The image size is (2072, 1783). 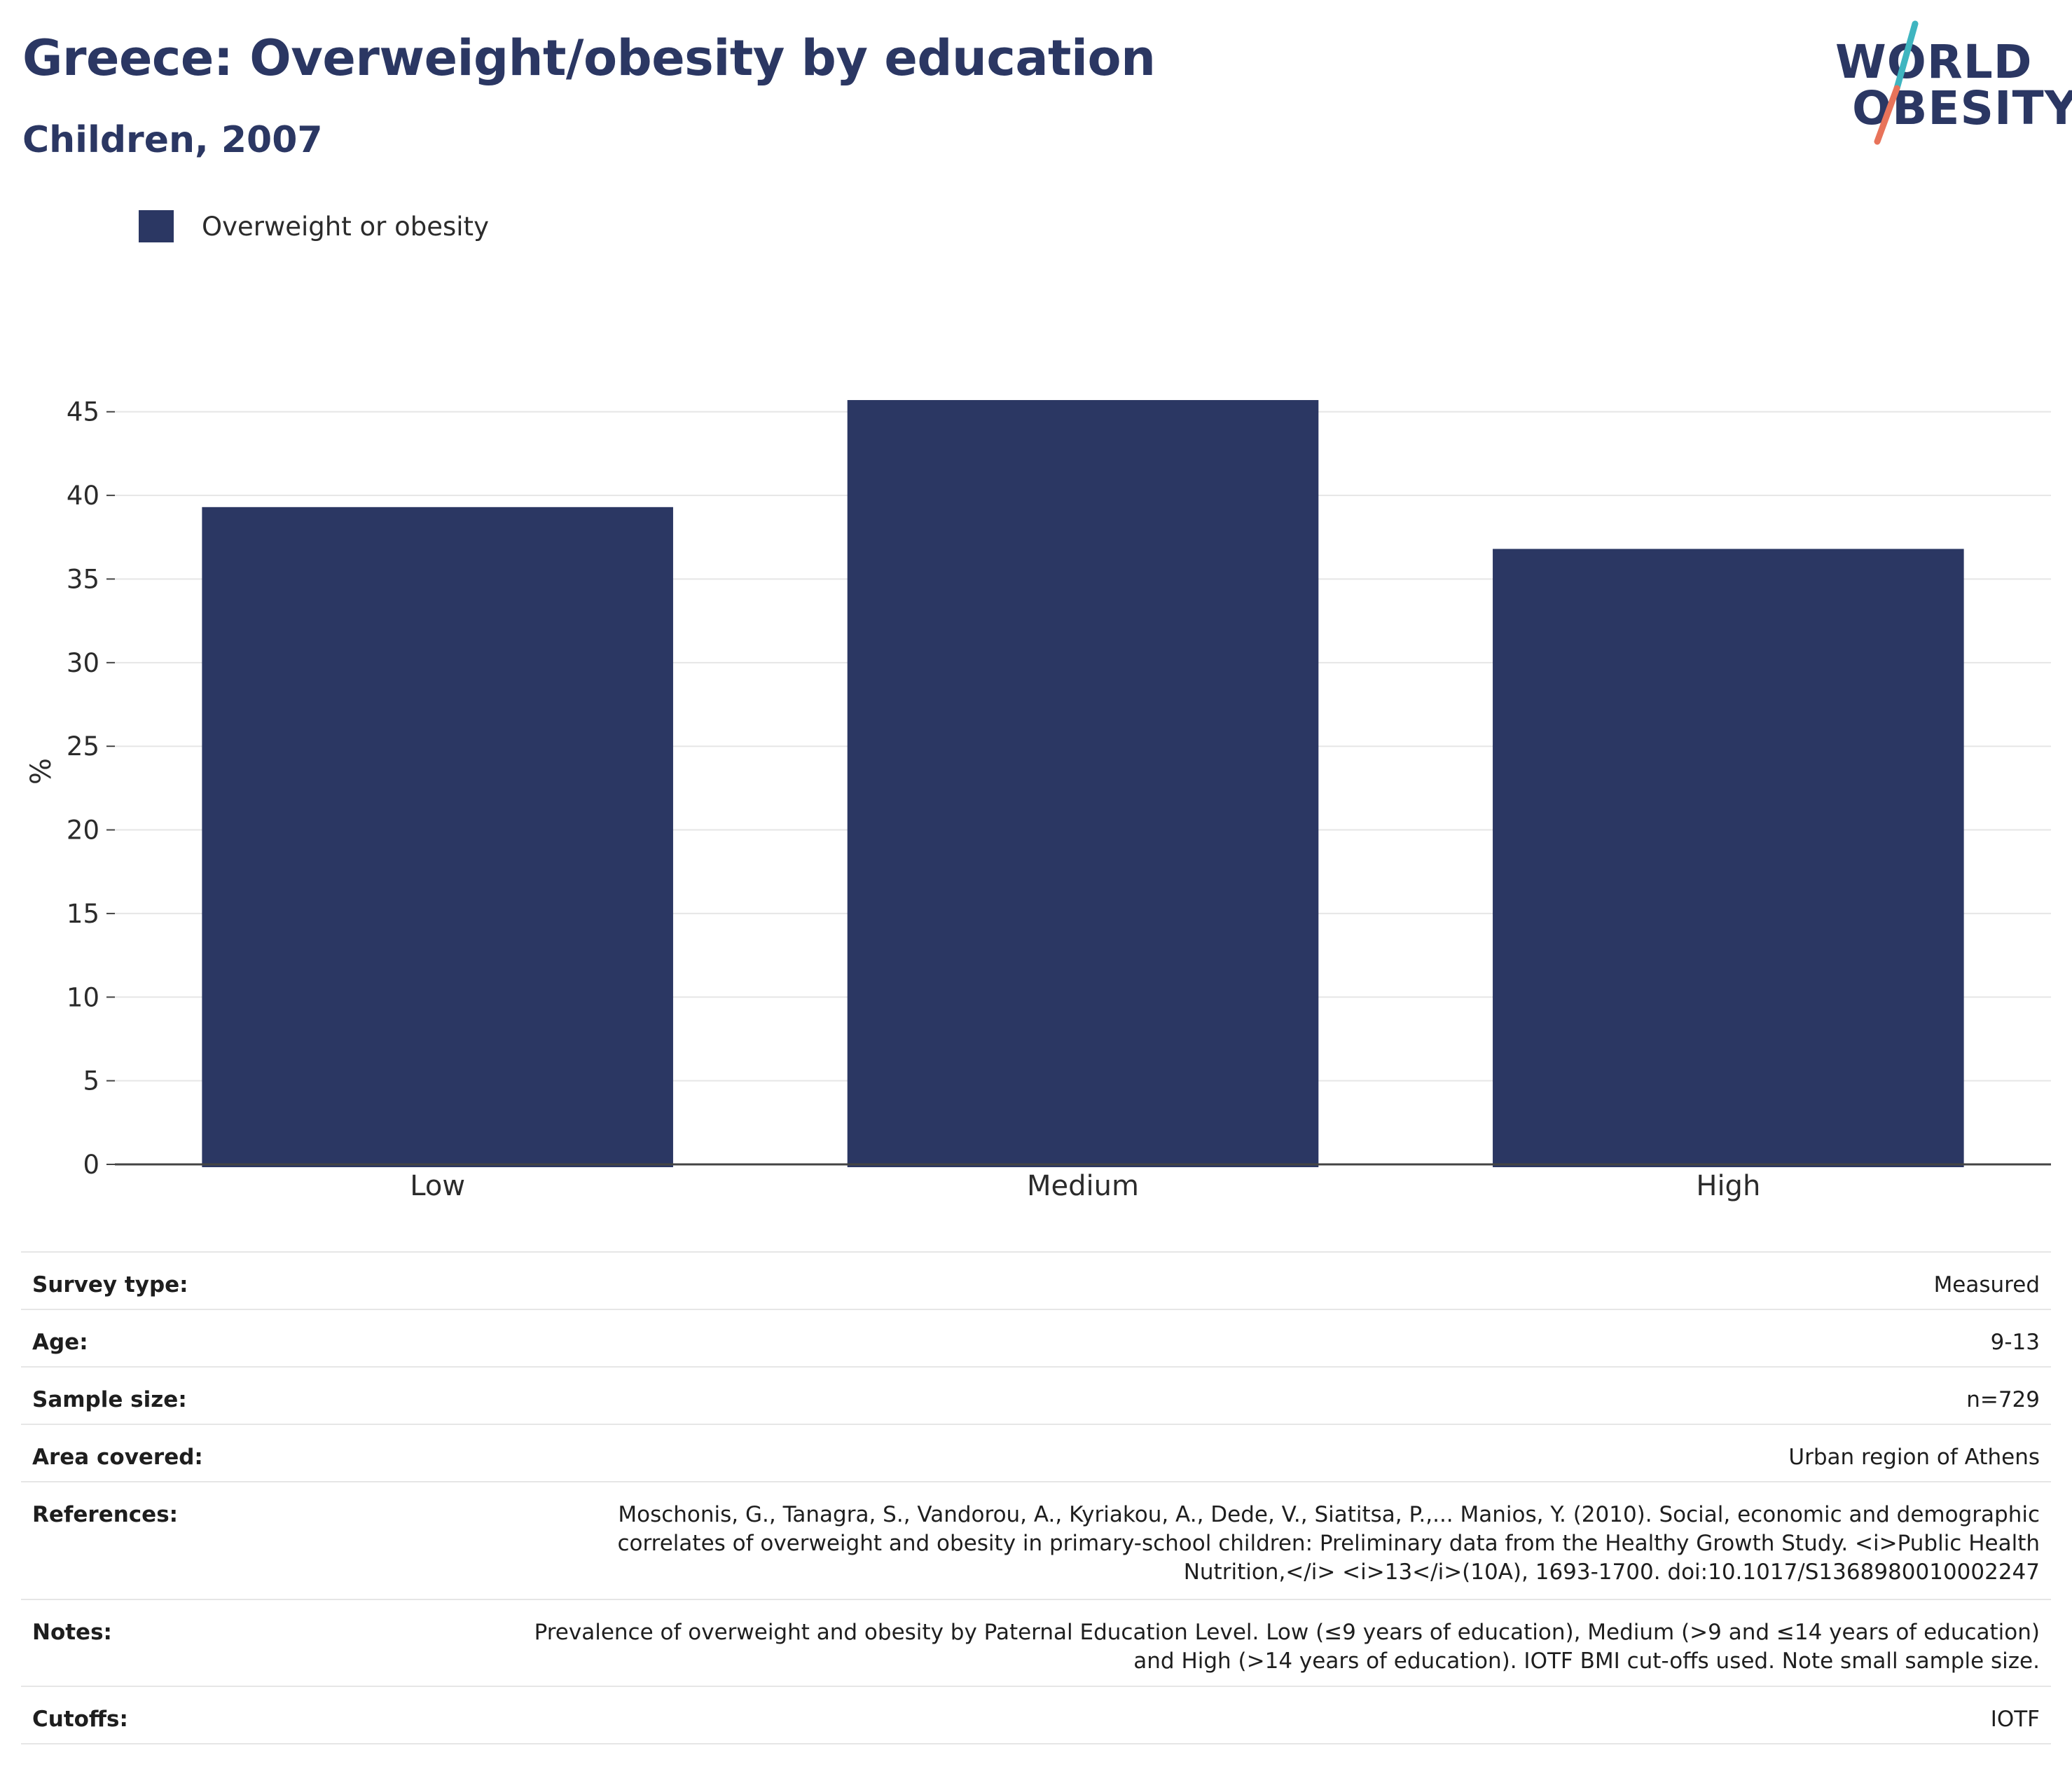 I want to click on world-obesity-logo: WORLD OBESITY, so click(x=1947, y=83).